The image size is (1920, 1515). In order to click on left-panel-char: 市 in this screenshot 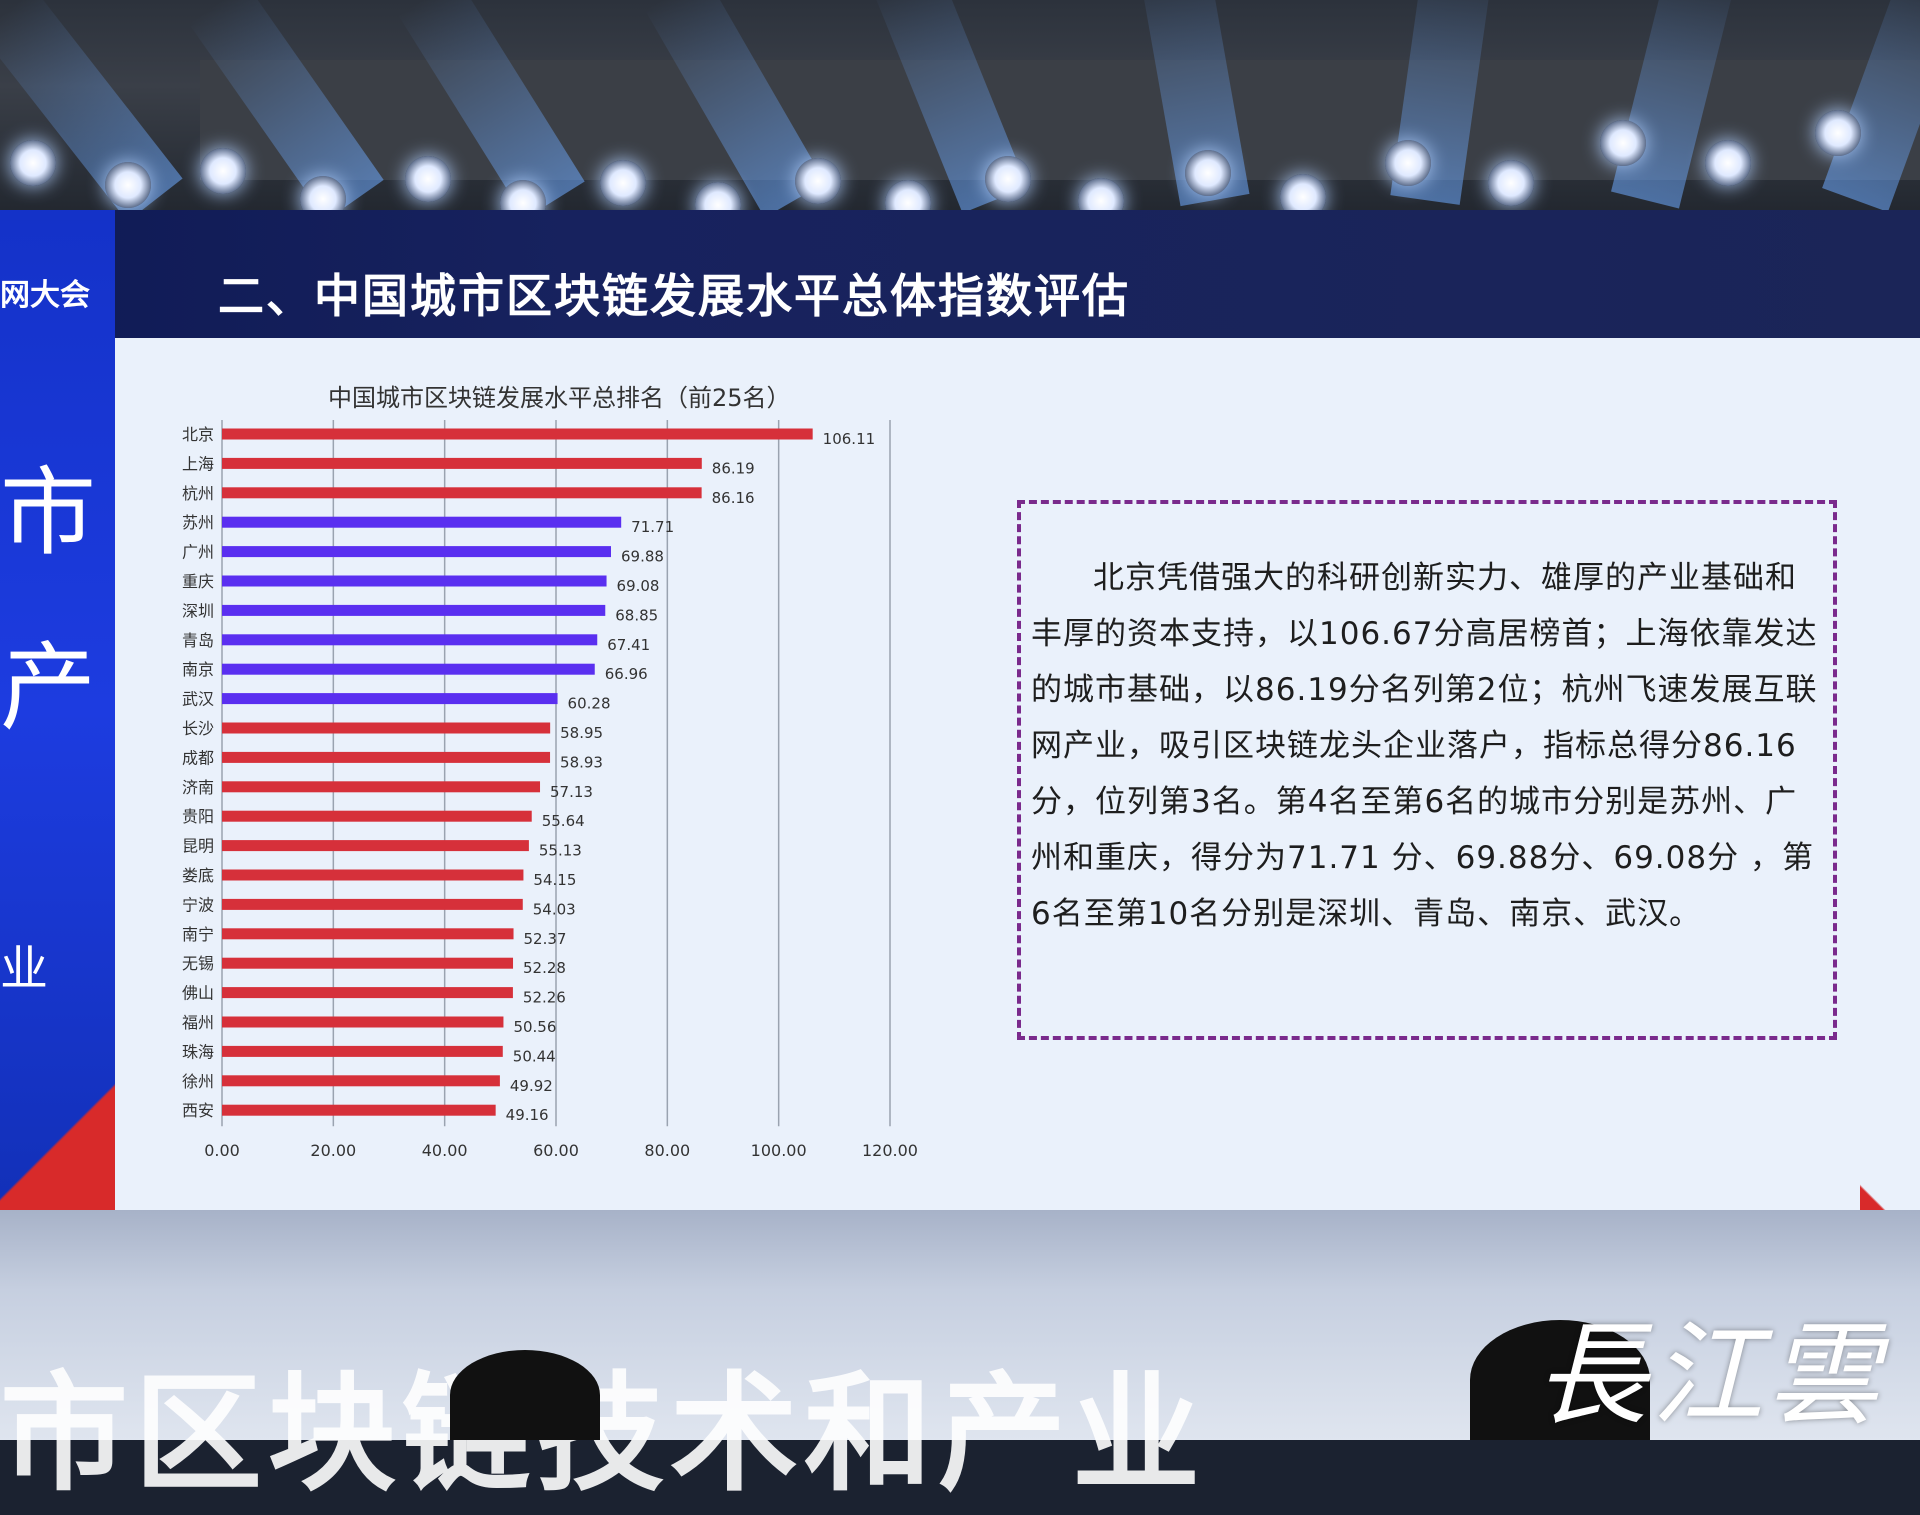, I will do `click(48, 513)`.